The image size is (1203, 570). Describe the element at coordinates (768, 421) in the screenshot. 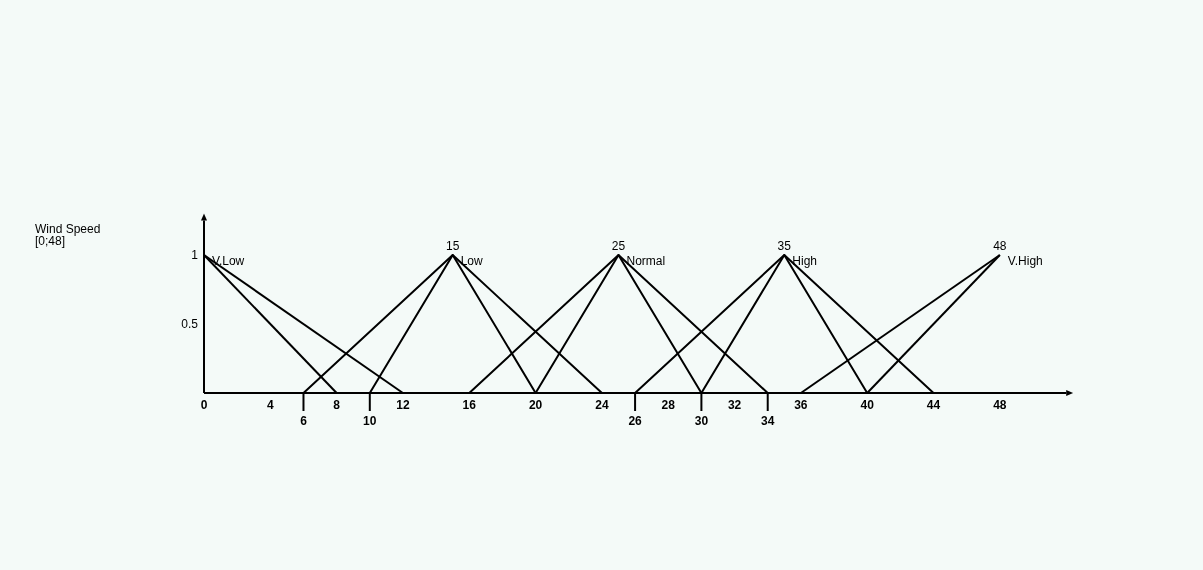

I see `annotation: 34` at that location.